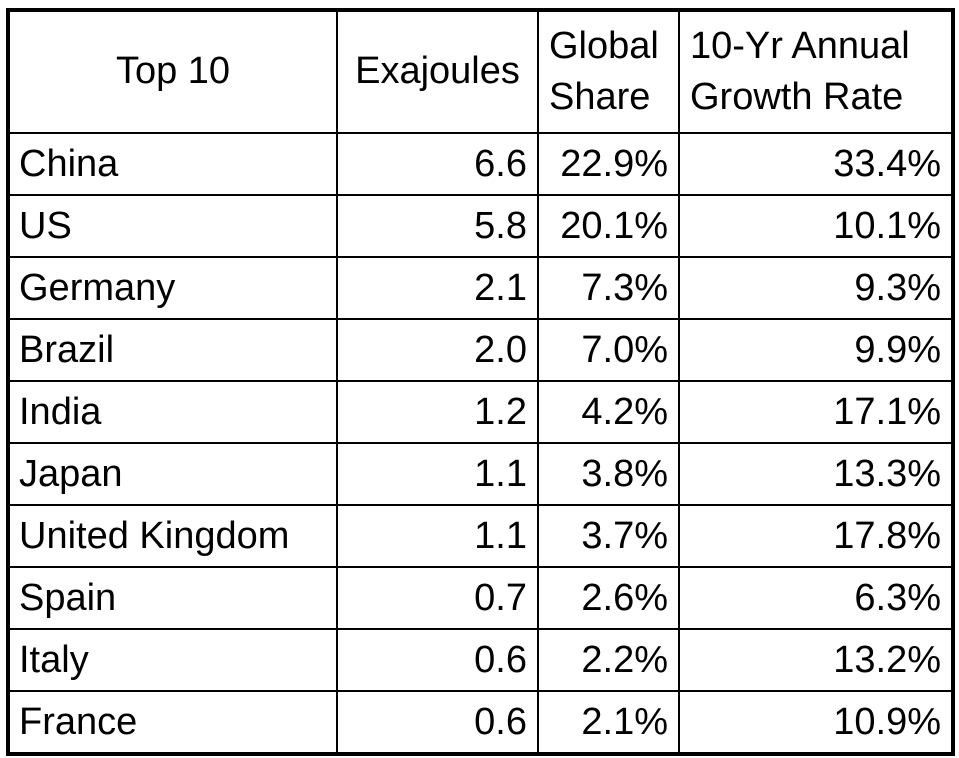 This screenshot has height=758, width=959. I want to click on cell-country: India, so click(172, 412).